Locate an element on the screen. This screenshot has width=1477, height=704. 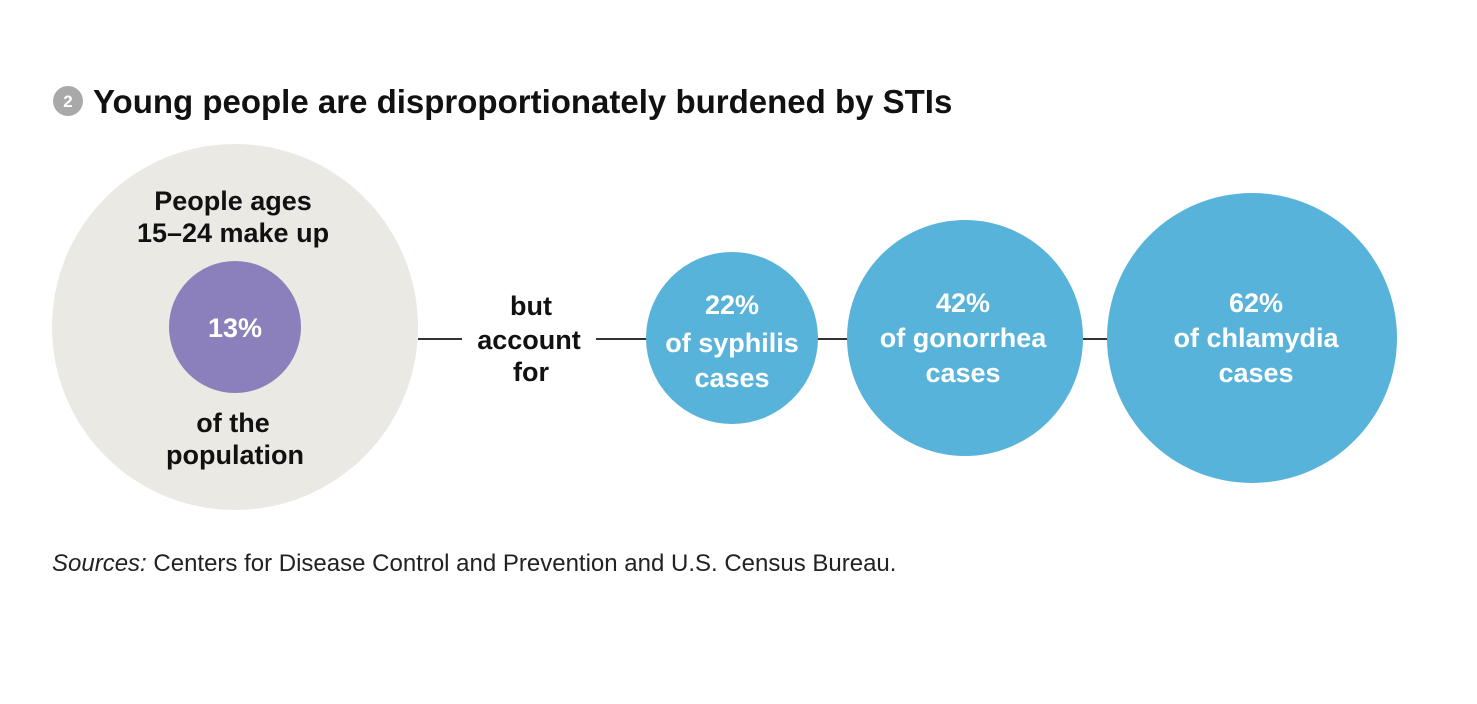
bubble-syphilis: 22% of syphilis cases is located at coordinates (732, 338).